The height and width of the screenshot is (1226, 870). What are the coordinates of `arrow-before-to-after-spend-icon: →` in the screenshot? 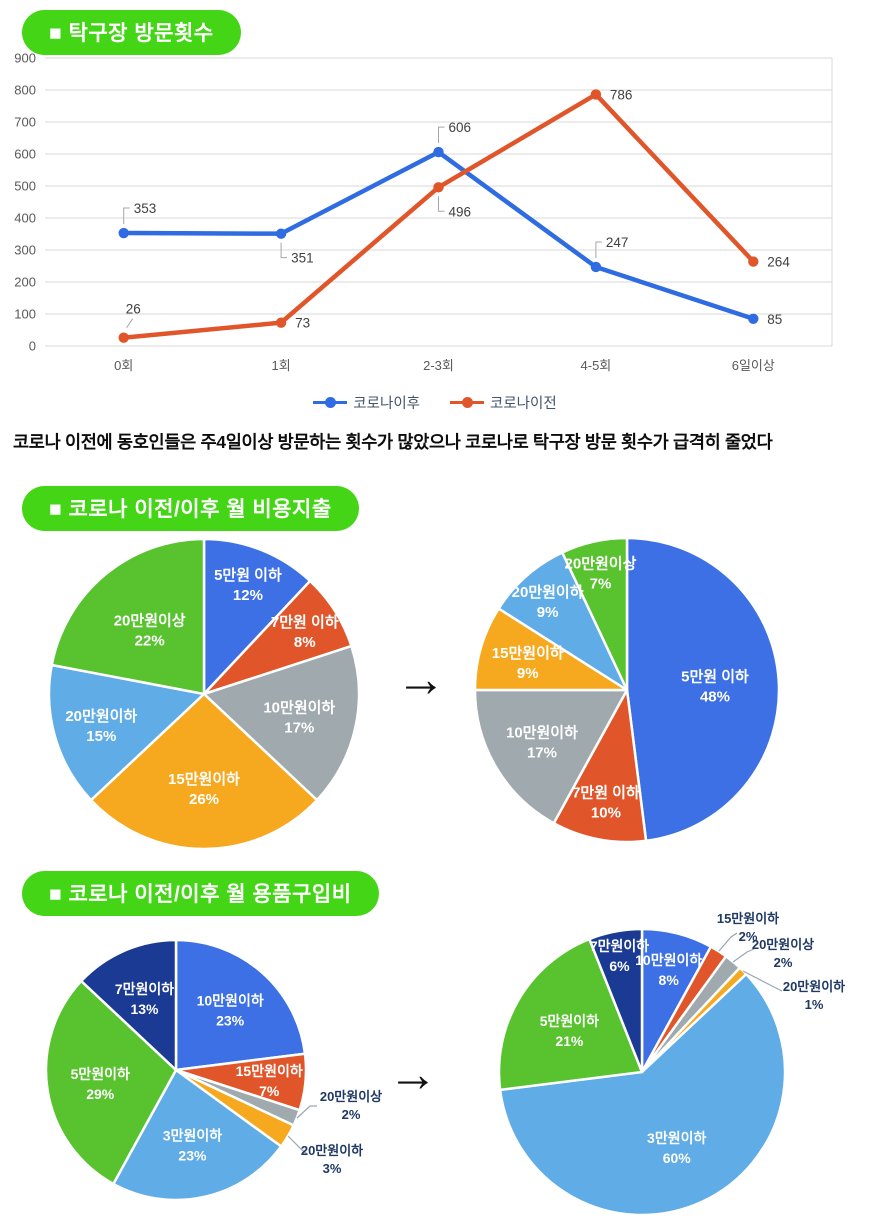 It's located at (421, 679).